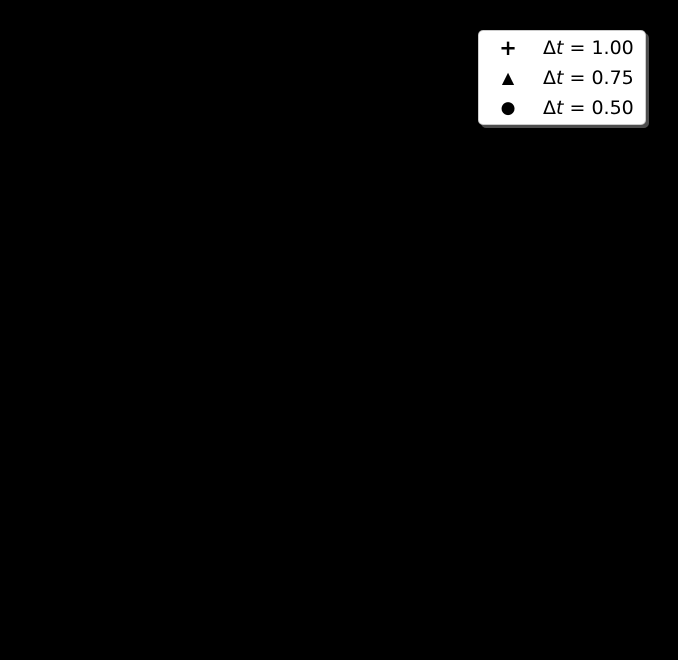 This screenshot has width=678, height=660. Describe the element at coordinates (508, 47) in the screenshot. I see `plus-marker-icon: +` at that location.